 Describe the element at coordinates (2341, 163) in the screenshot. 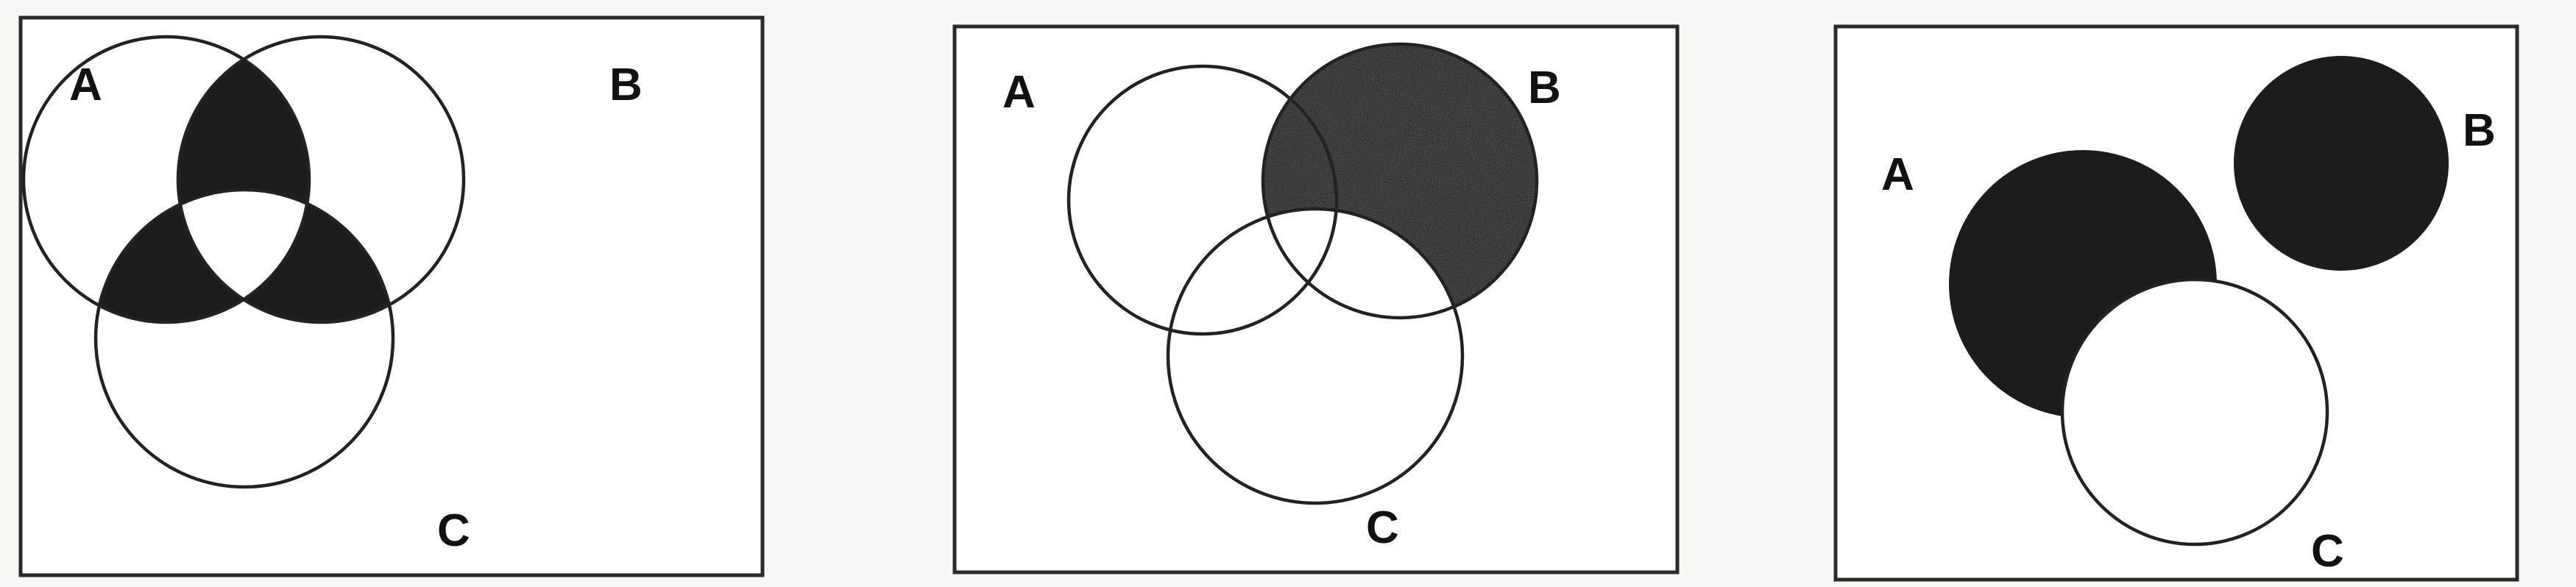

I see `panel-3-shade-b` at that location.